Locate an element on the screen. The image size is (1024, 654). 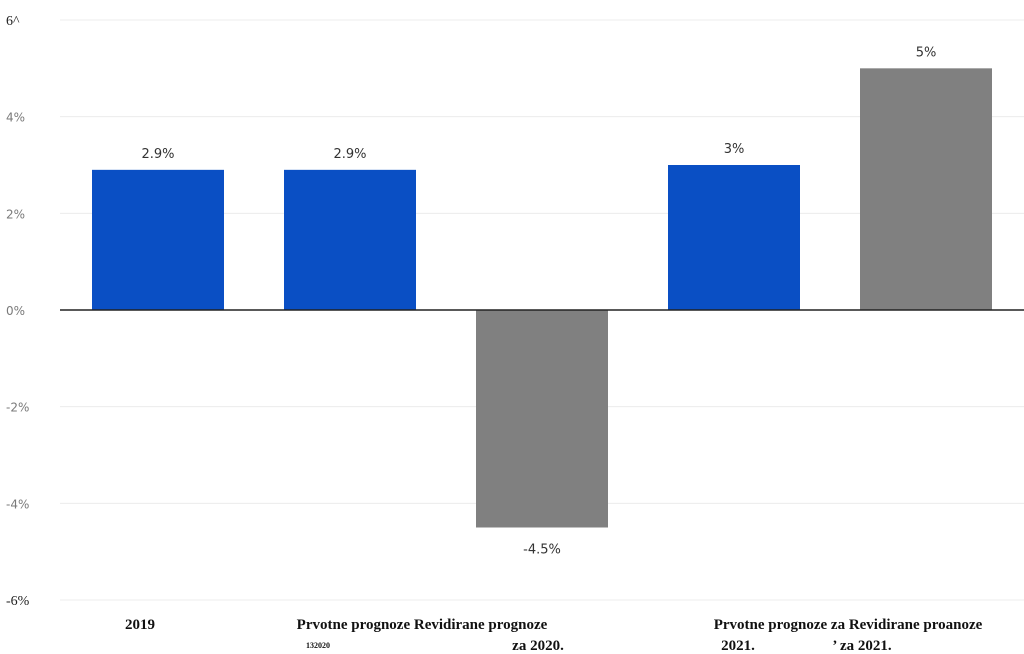
category-label-2019: 2019 is located at coordinates (140, 625).